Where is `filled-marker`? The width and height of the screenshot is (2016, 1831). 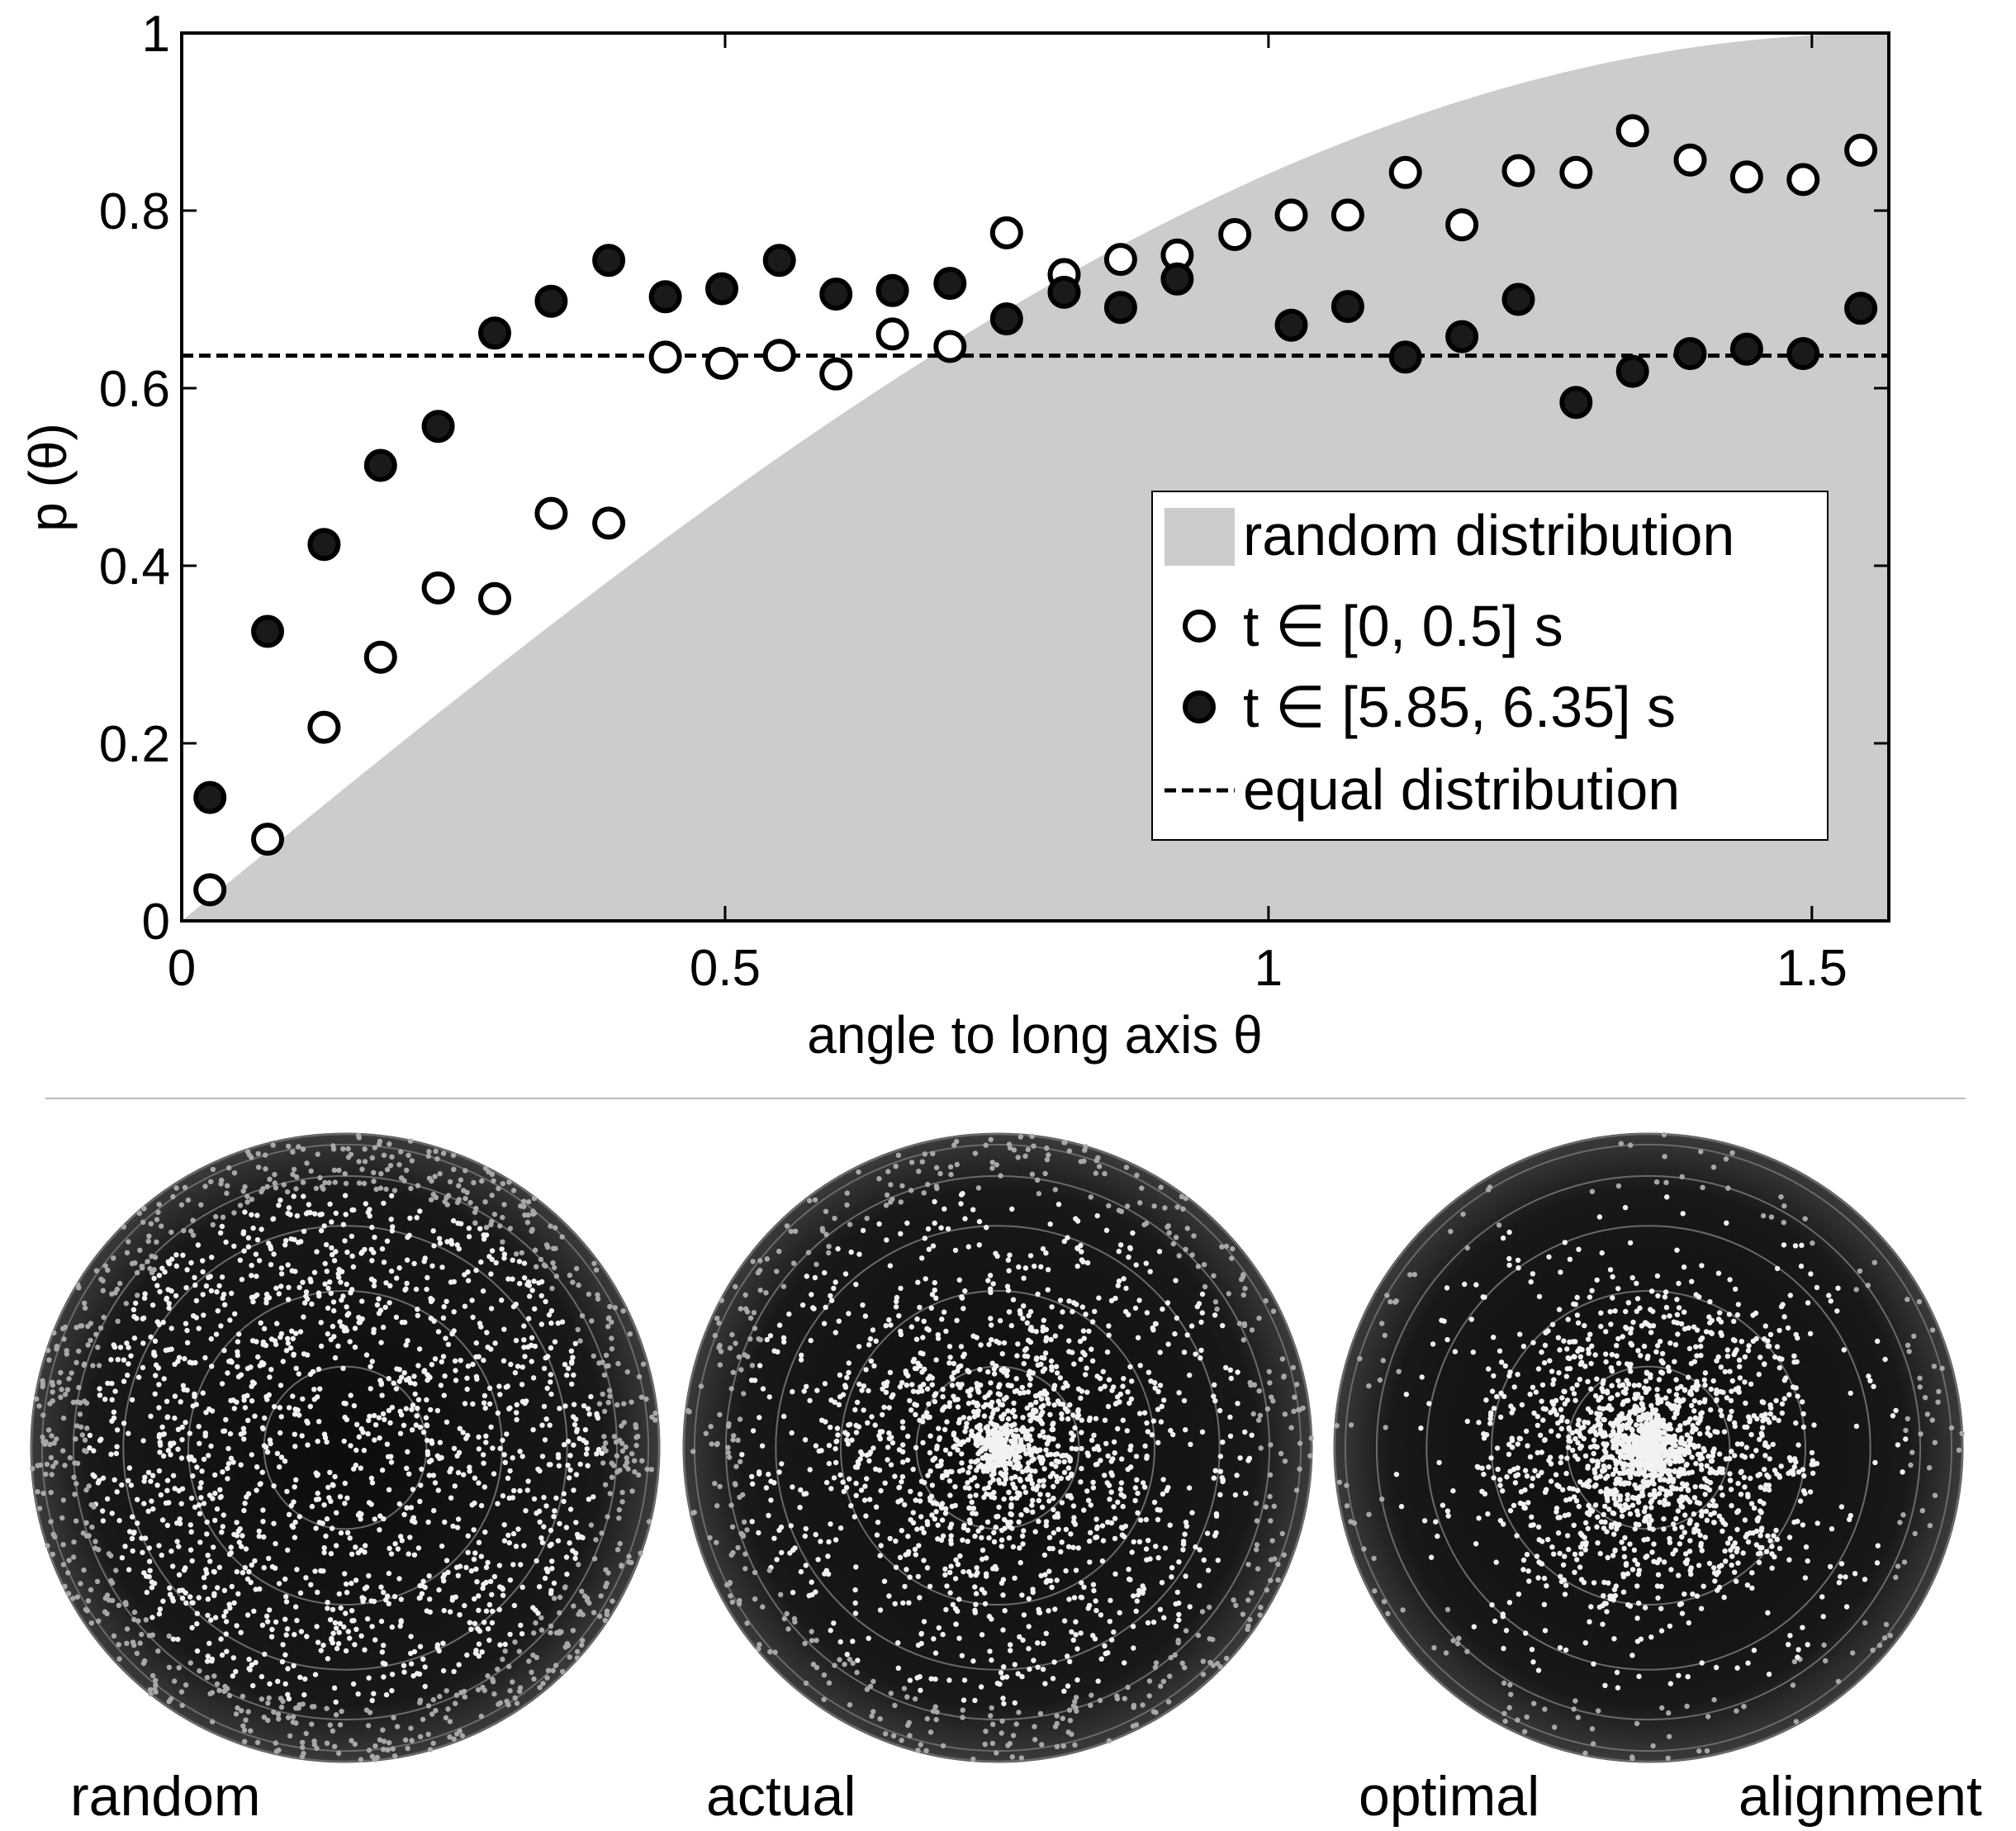 filled-marker is located at coordinates (1462, 336).